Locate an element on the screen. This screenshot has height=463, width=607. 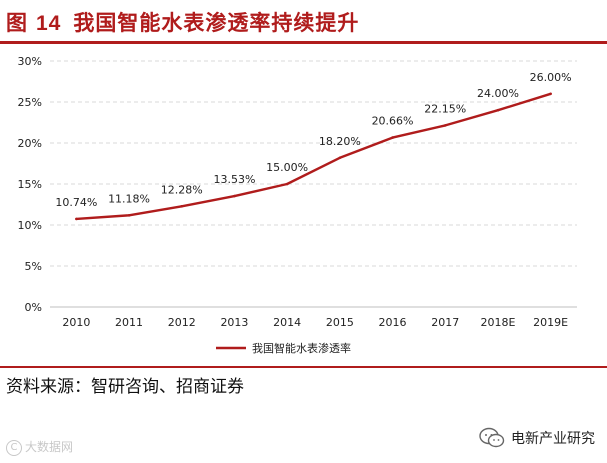
y-tick-label: 0% is located at coordinates (33, 307).